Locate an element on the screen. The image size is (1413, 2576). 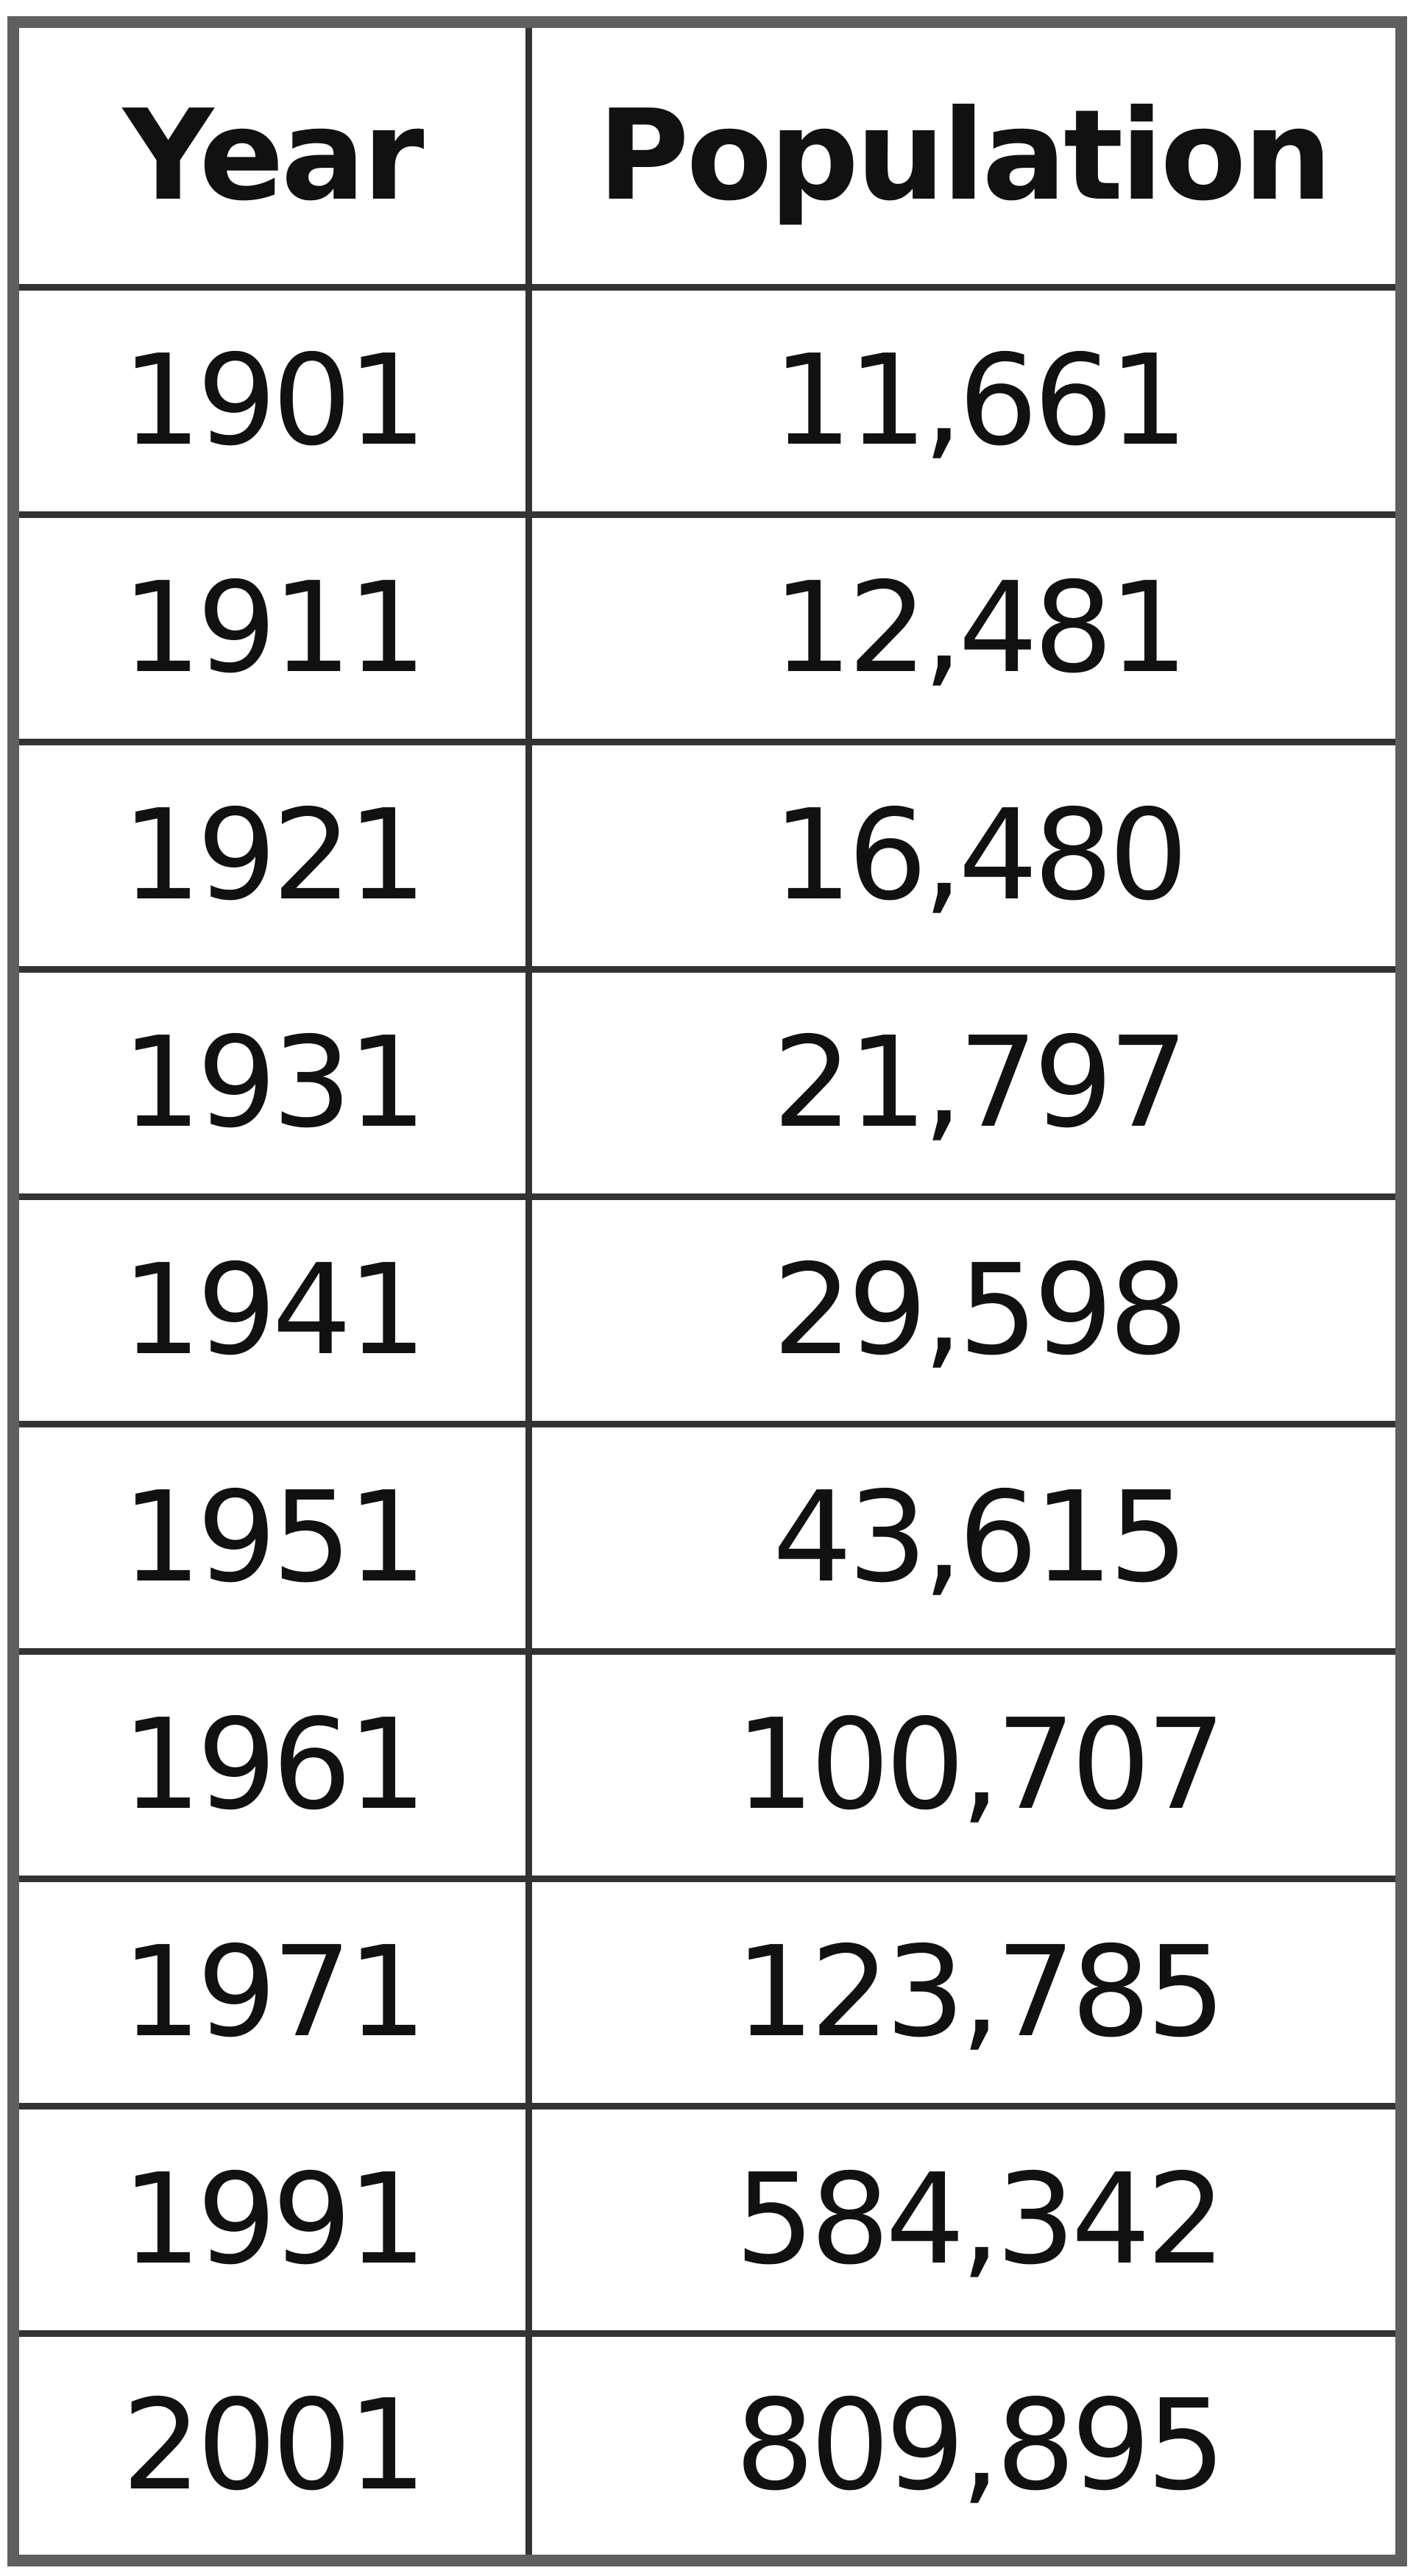
column-header-population: Population is located at coordinates (965, 154).